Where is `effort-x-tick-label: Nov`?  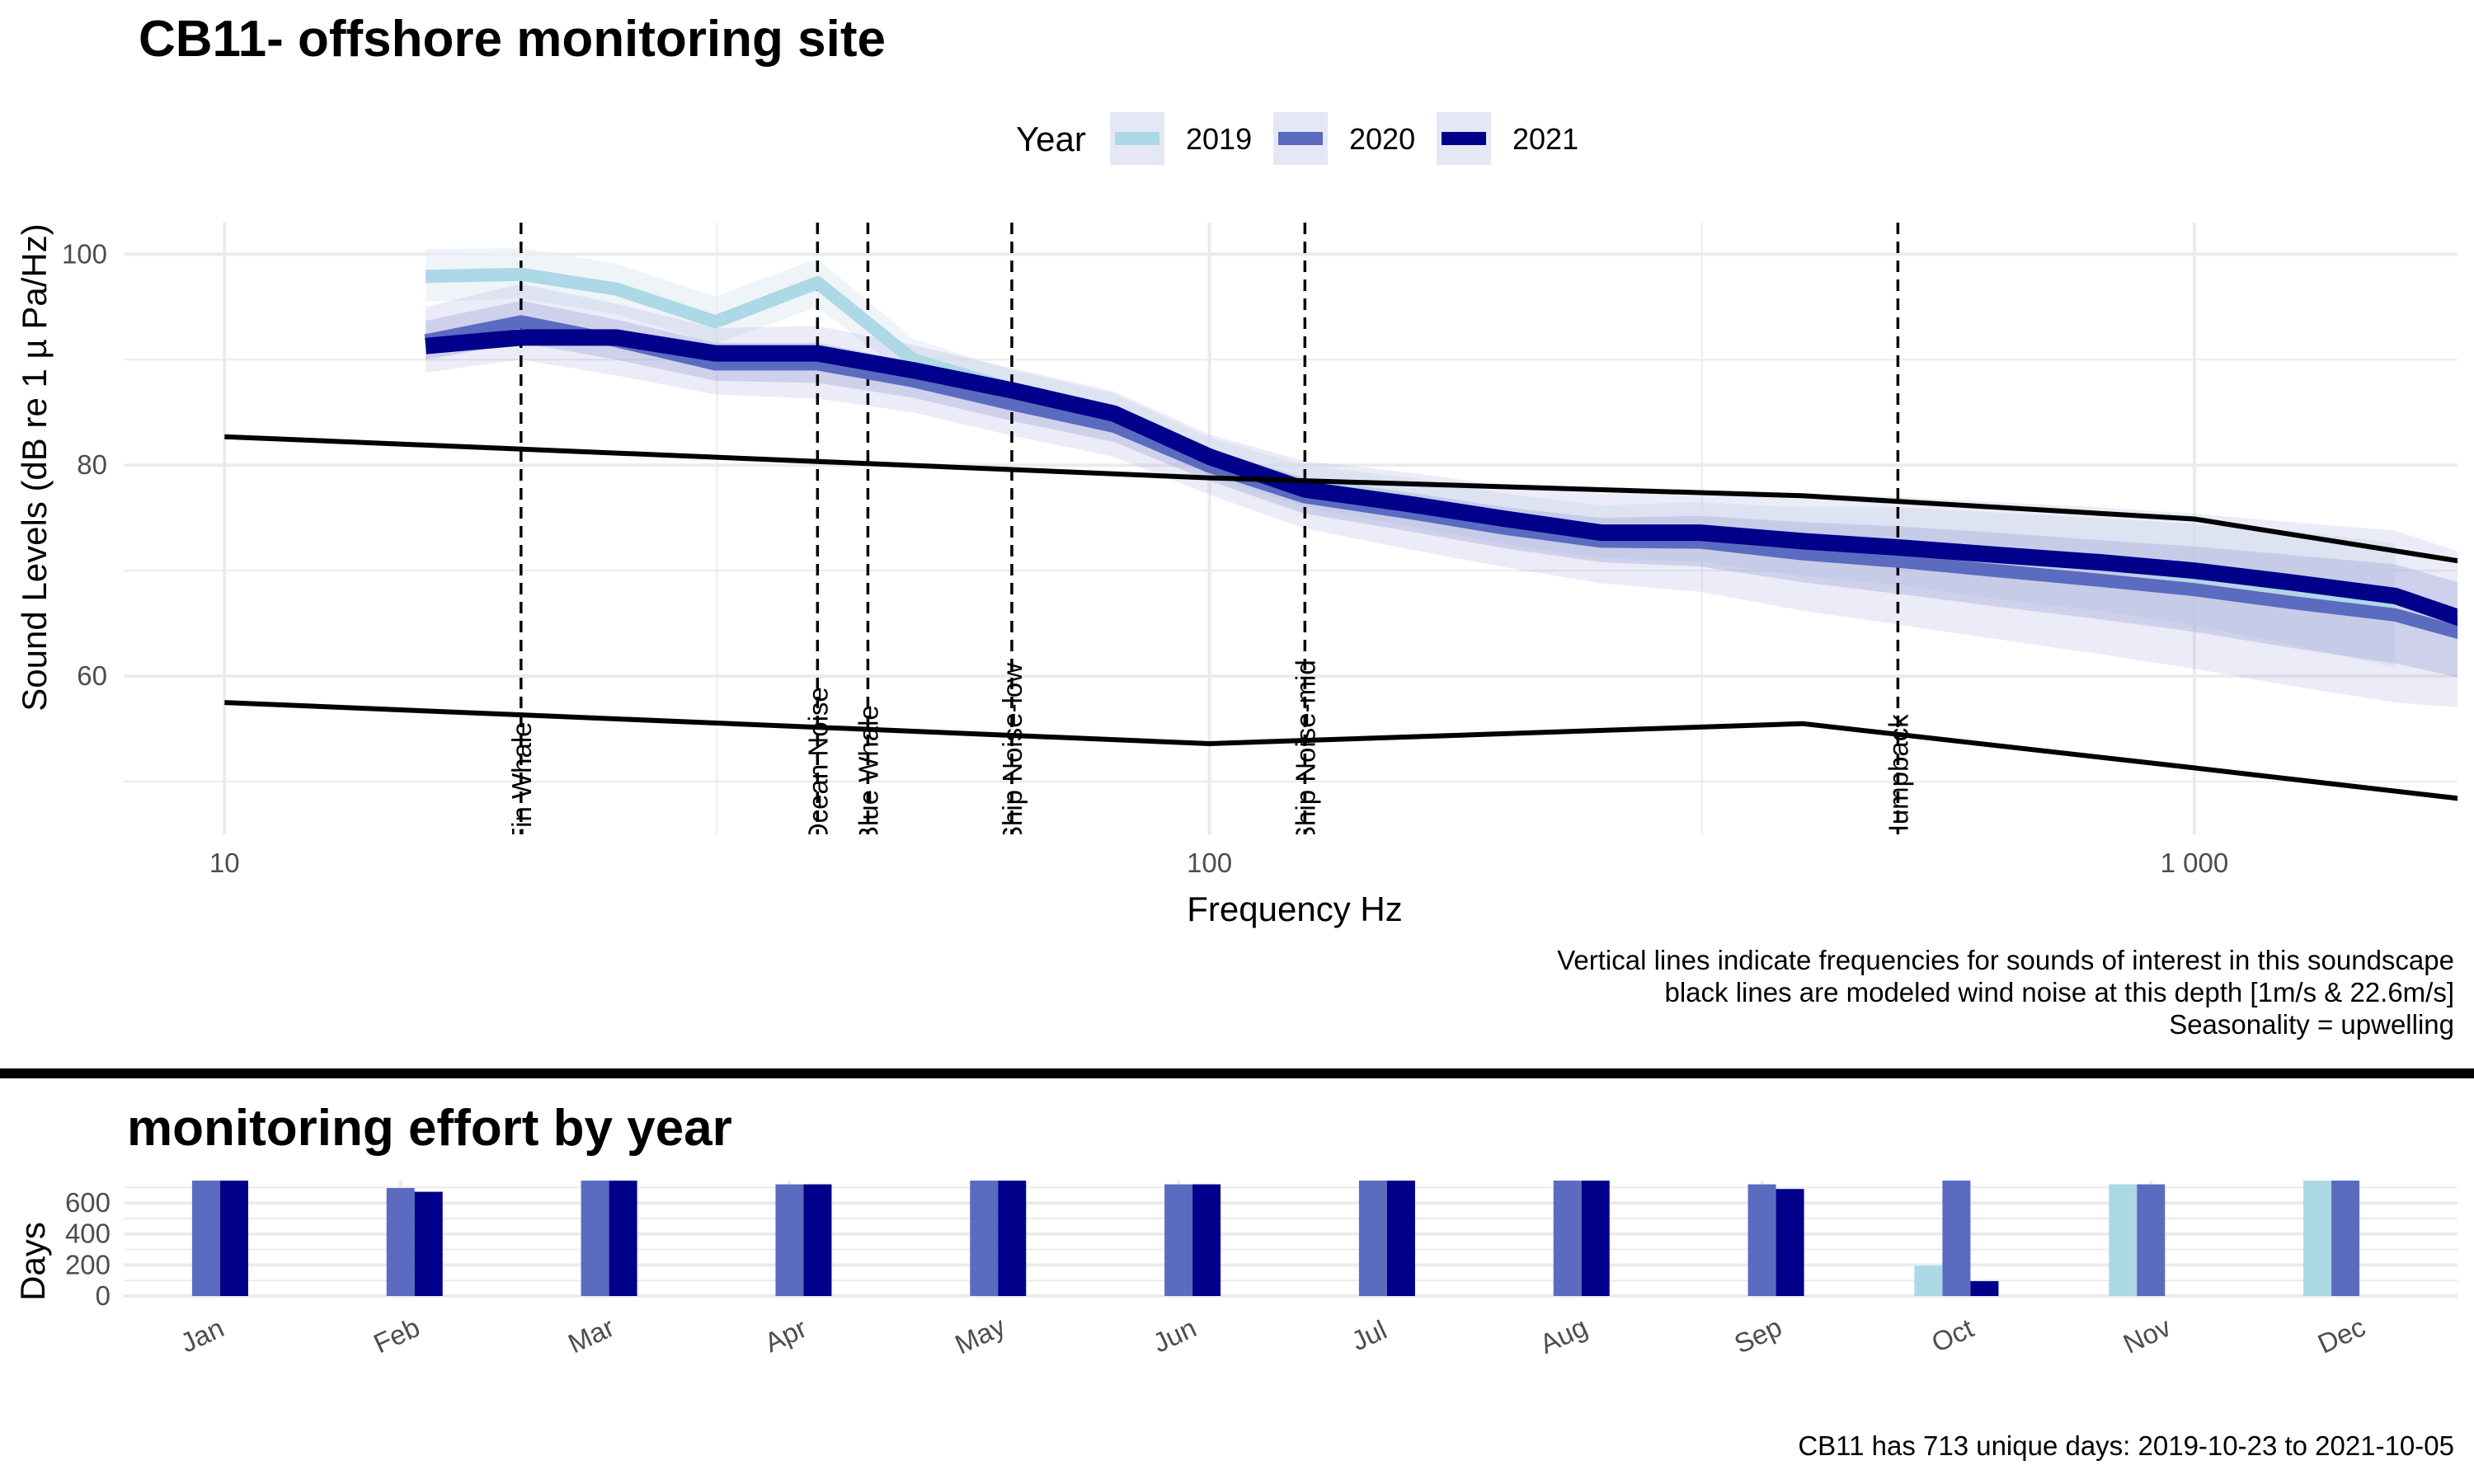 effort-x-tick-label: Nov is located at coordinates (2147, 1335).